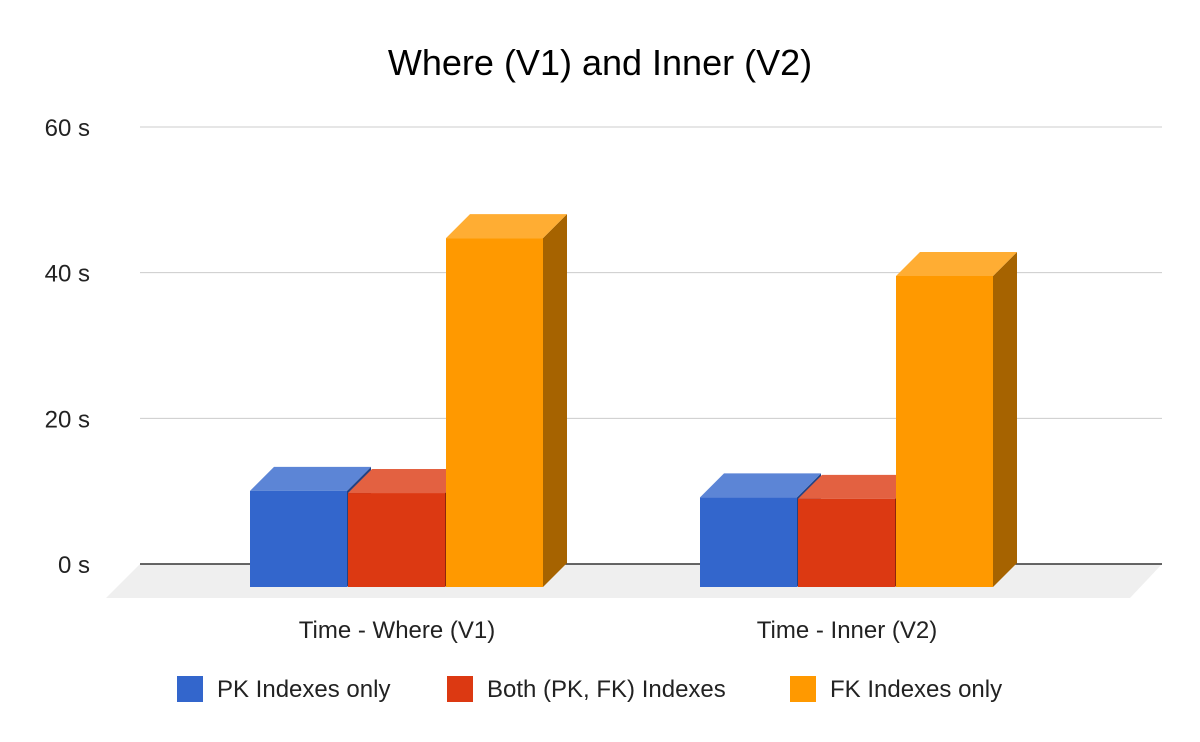 The width and height of the screenshot is (1200, 742). Describe the element at coordinates (847, 630) in the screenshot. I see `x-tick-label: Time - Inner (V2)` at that location.